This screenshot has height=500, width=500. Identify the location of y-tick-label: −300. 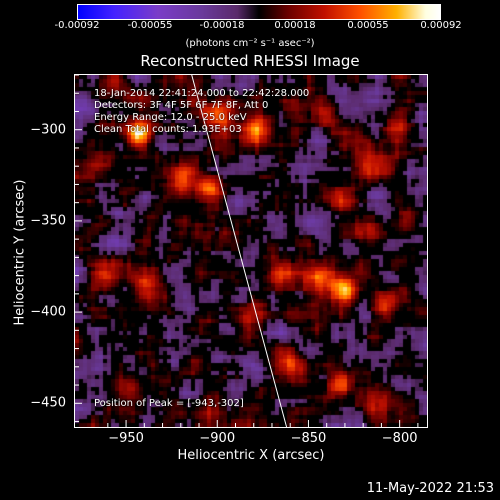
(48, 130).